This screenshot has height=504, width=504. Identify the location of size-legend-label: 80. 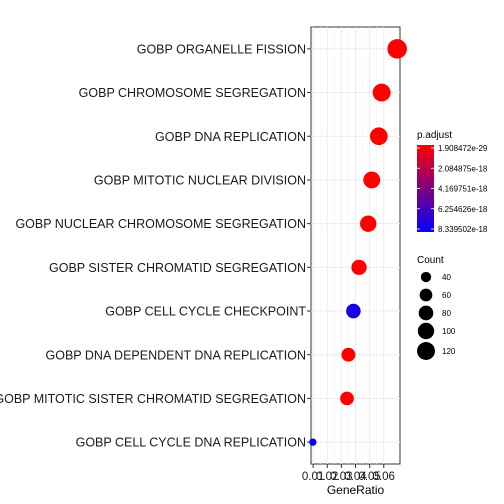
(446, 313).